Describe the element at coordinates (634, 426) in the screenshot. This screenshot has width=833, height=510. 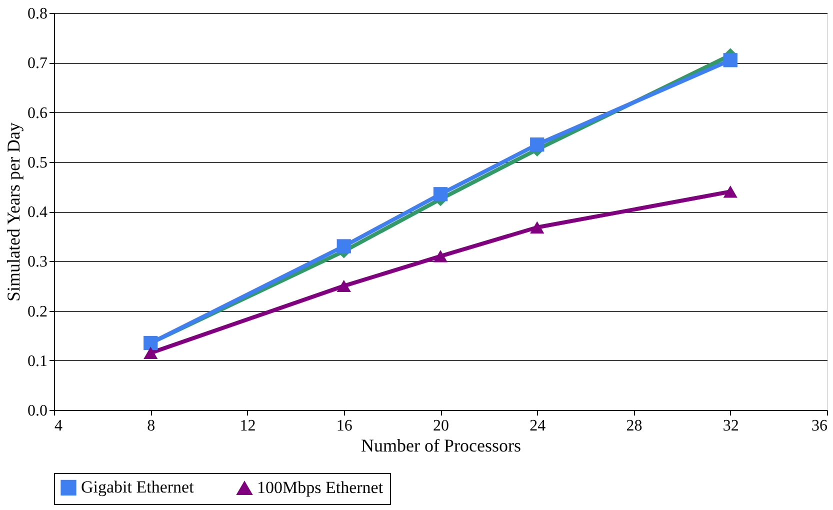
I see `x-tick-label: 28` at that location.